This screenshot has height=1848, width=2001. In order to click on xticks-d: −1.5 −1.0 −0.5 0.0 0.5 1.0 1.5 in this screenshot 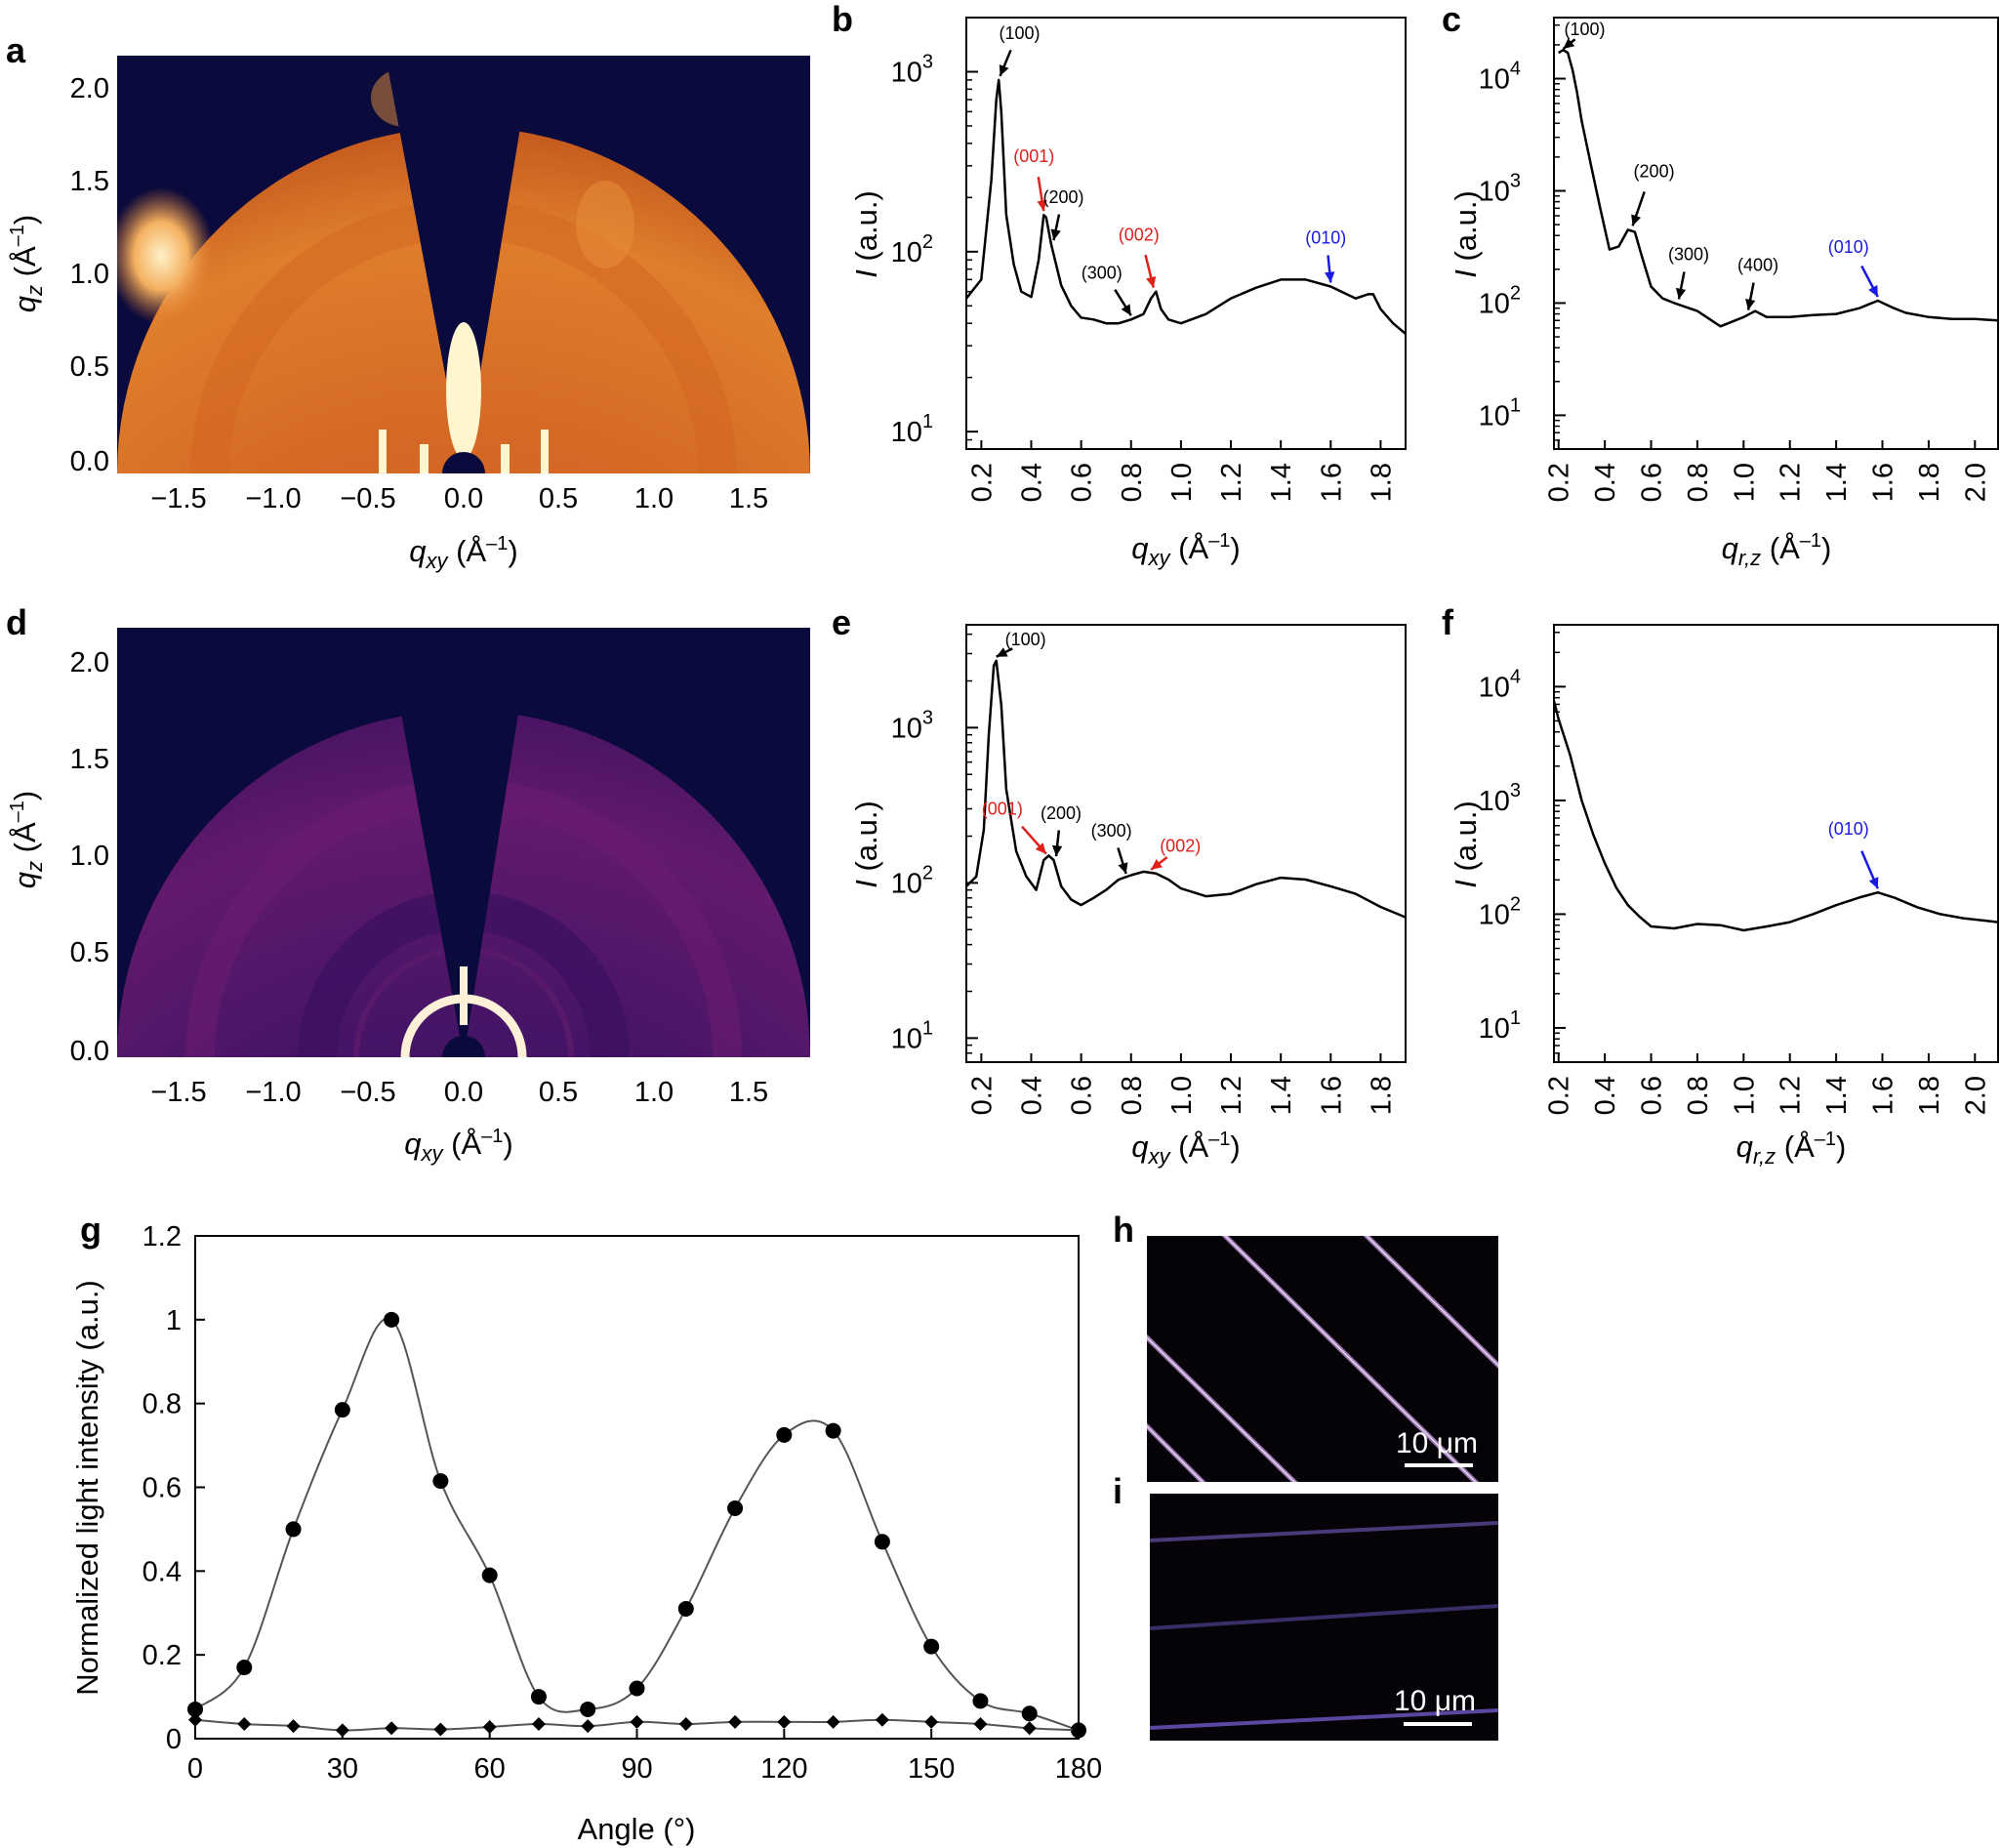, I will do `click(459, 1092)`.